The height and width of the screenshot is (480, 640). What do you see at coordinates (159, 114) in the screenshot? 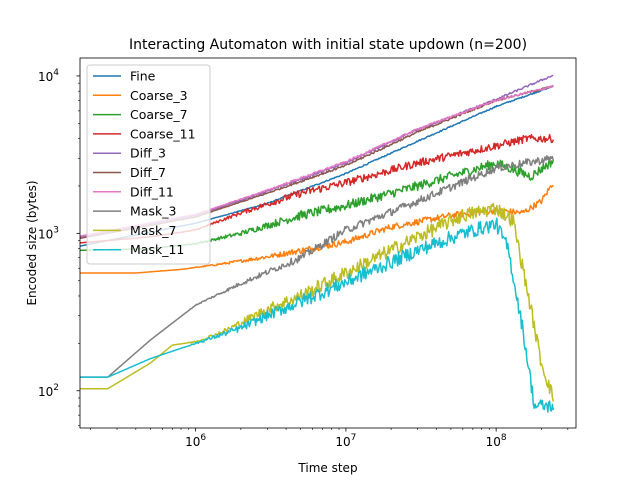
I see `legend-entry: Coarse_7` at bounding box center [159, 114].